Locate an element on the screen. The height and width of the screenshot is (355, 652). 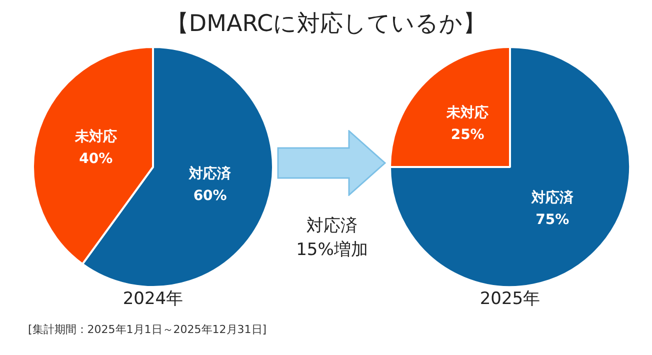
text: 2024年 is located at coordinates (153, 299).